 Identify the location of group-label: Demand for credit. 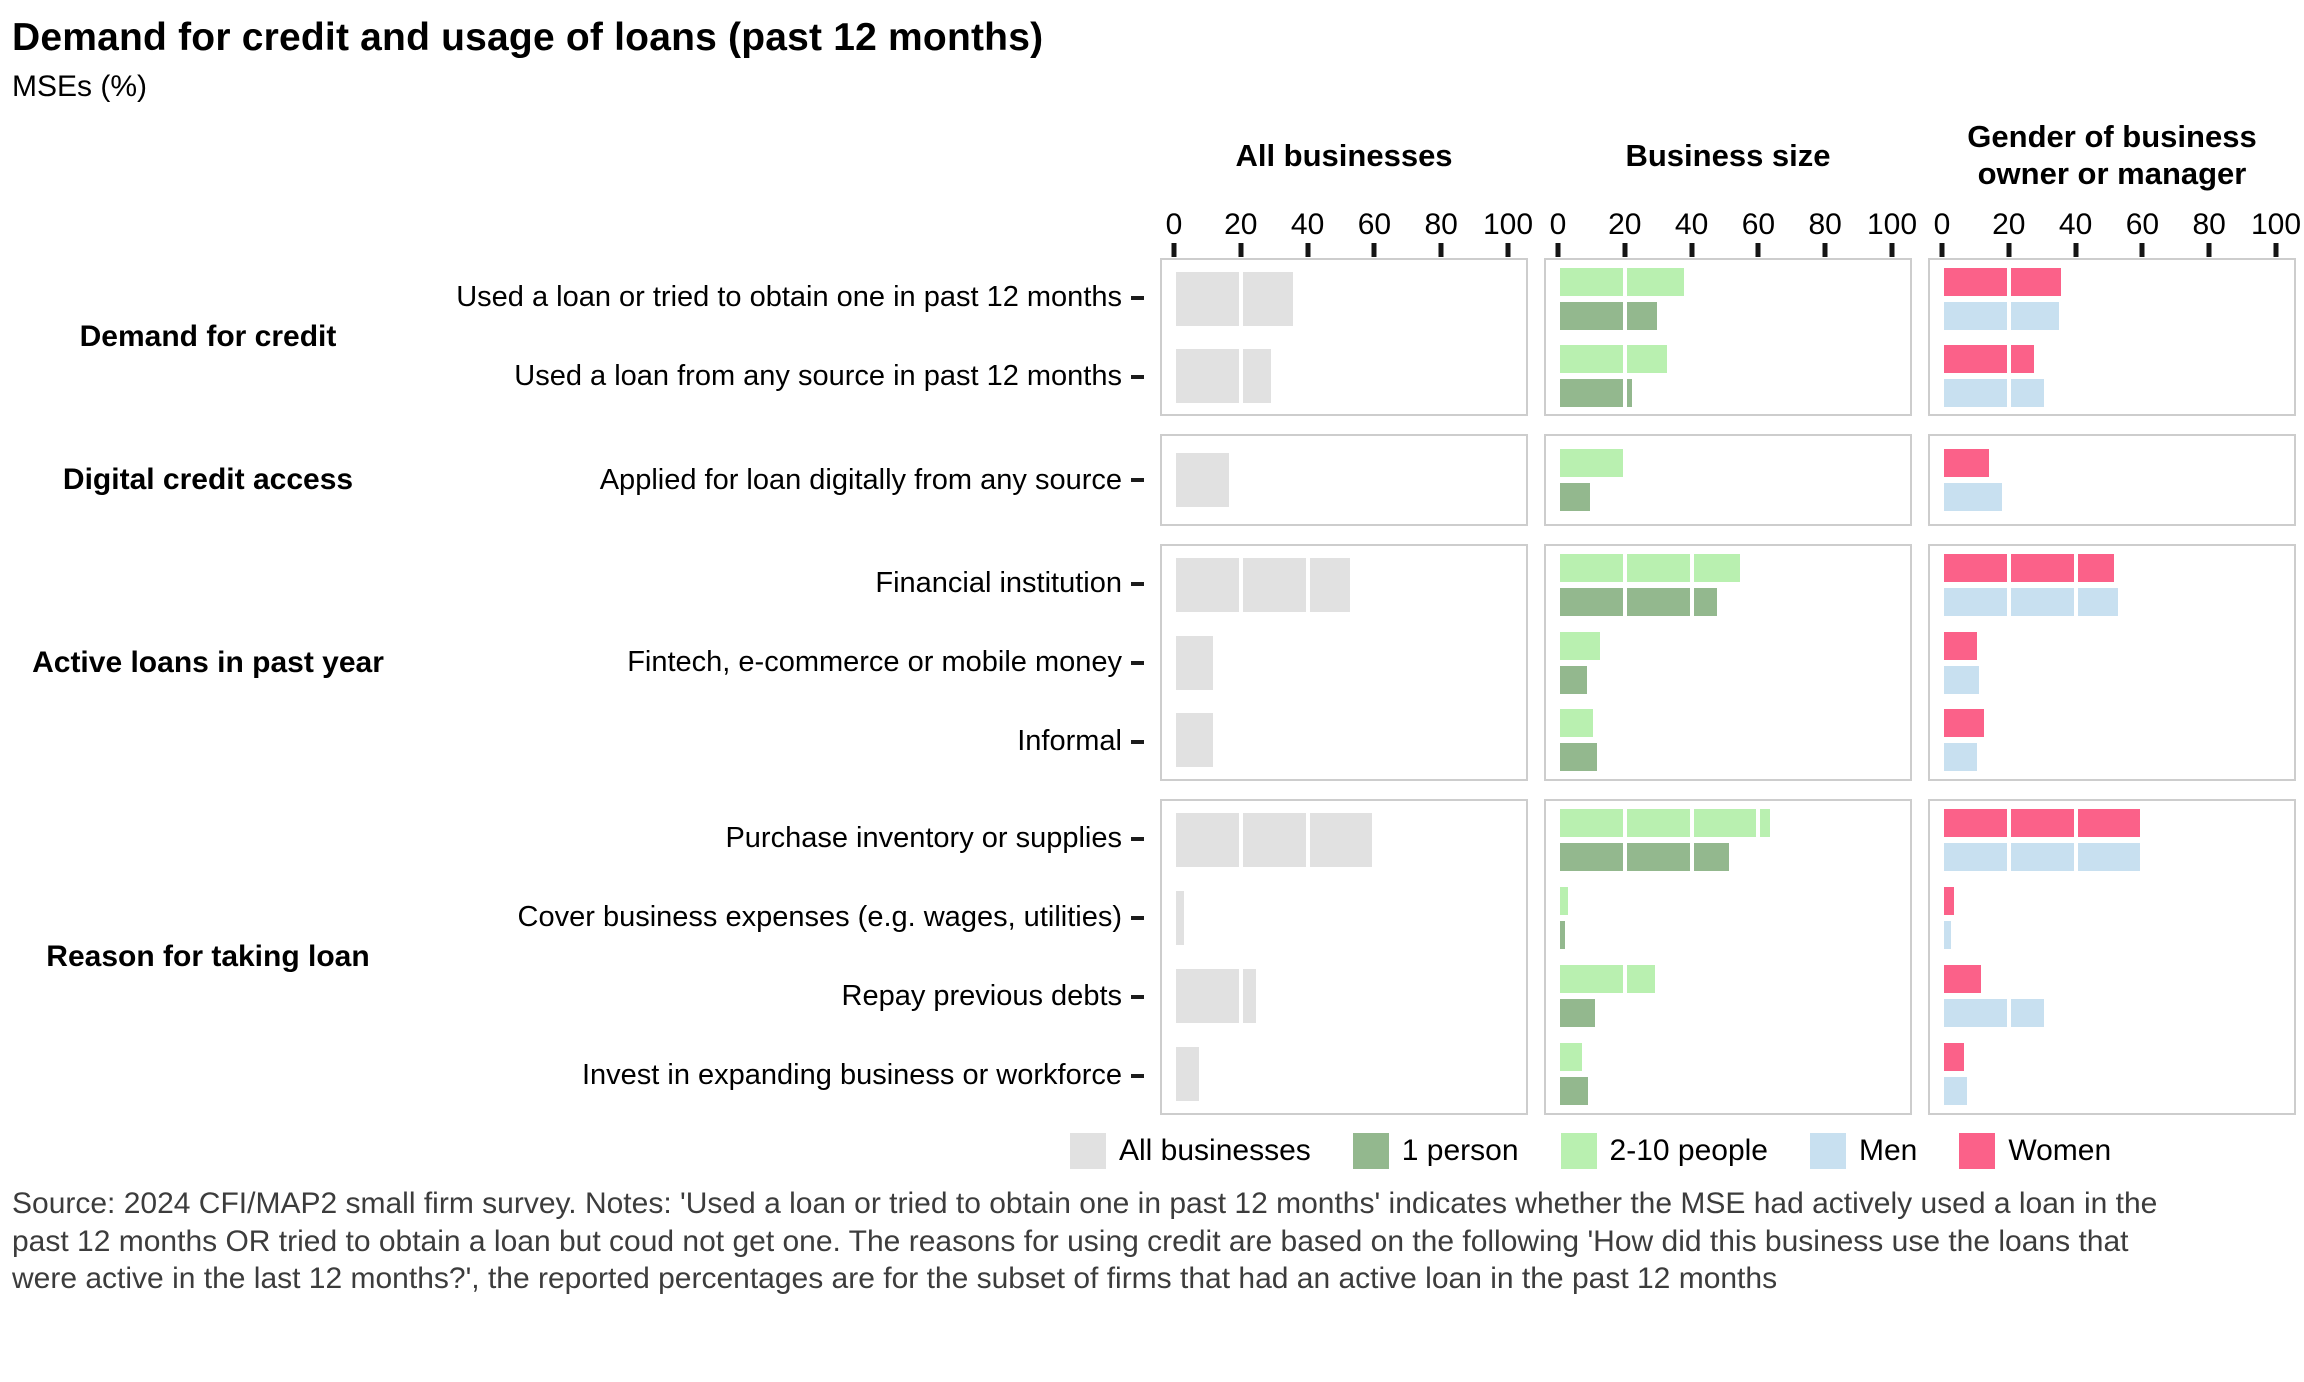
(208, 336).